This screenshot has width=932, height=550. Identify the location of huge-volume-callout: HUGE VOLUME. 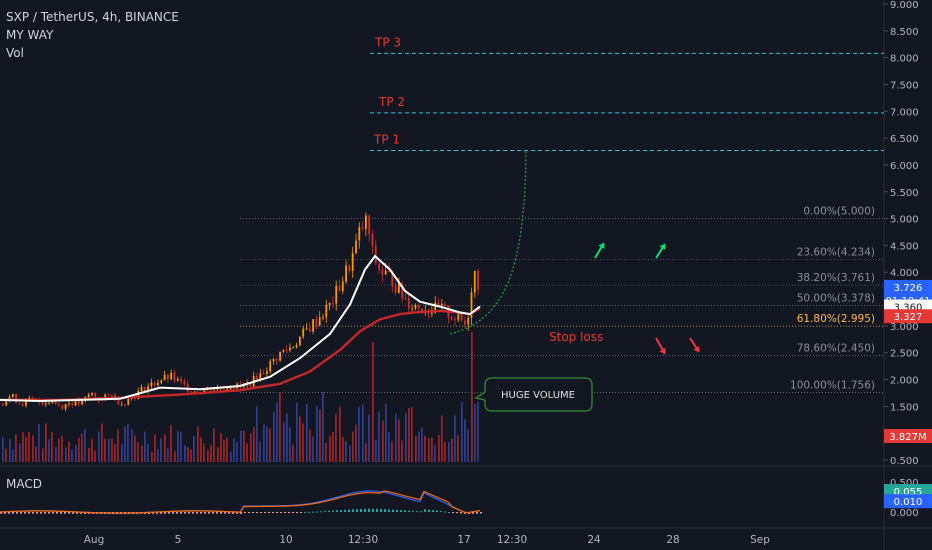
(533, 394).